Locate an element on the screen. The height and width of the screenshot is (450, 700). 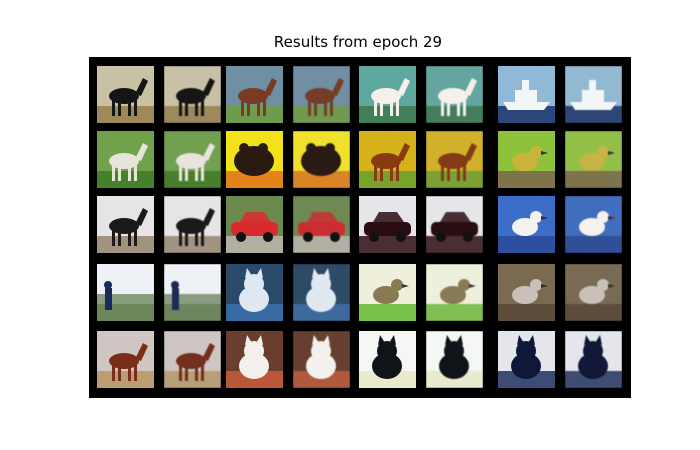
original-image-cat is located at coordinates (526, 359).